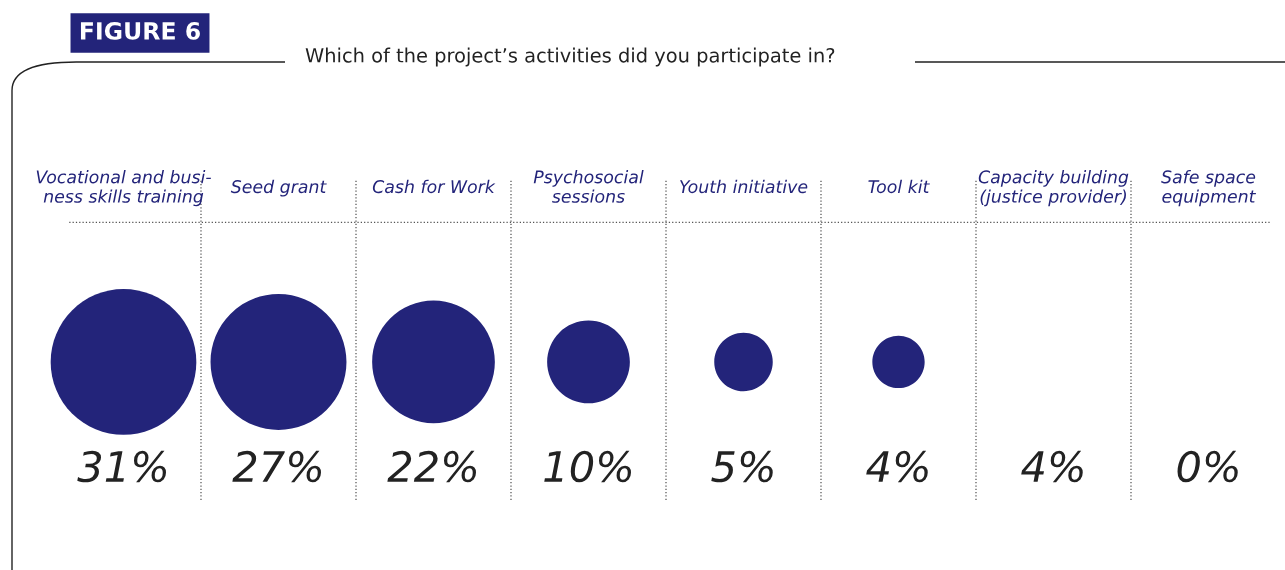 The height and width of the screenshot is (570, 1285). What do you see at coordinates (434, 186) in the screenshot?
I see `category-label: Cash for Work` at bounding box center [434, 186].